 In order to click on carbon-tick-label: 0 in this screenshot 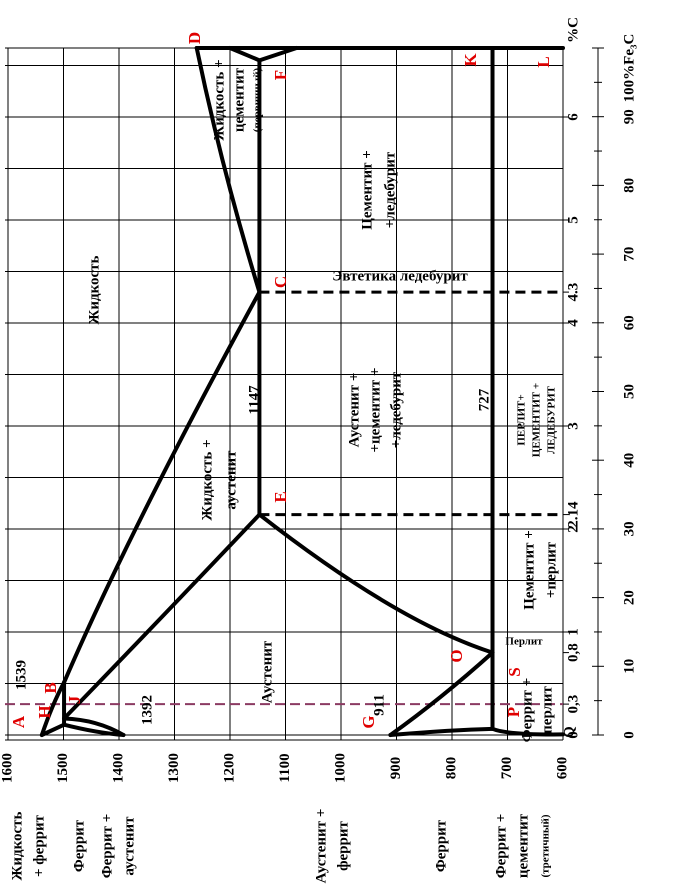, I will do `click(573, 735)`.